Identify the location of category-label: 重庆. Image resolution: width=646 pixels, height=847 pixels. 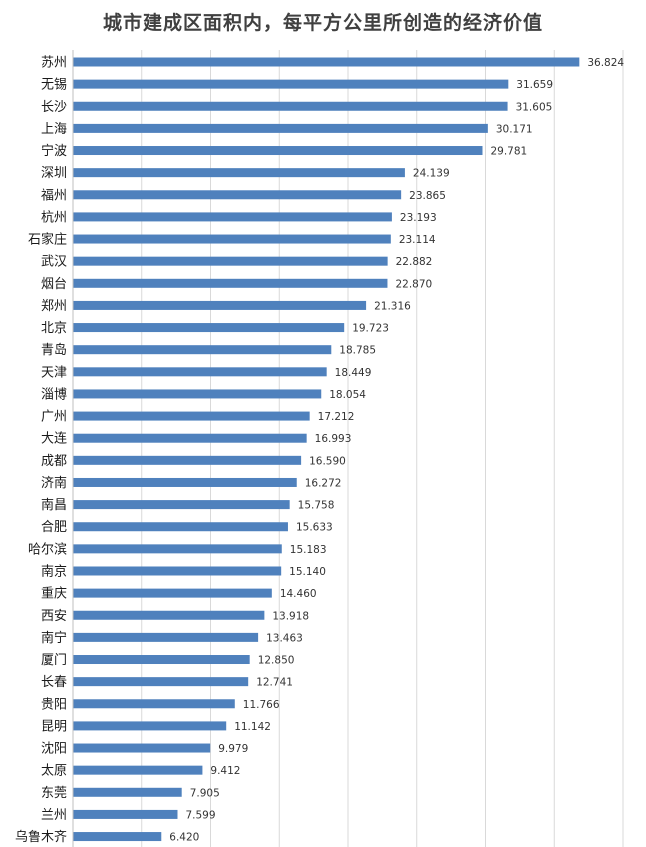
(54, 594).